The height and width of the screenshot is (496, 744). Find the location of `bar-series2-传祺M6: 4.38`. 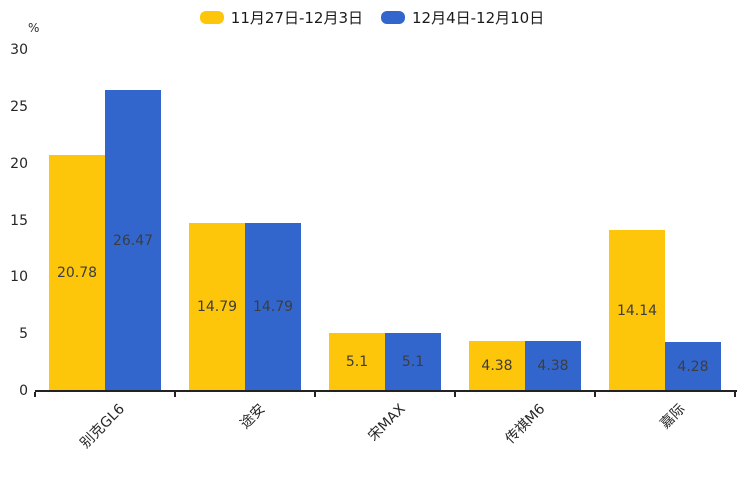

bar-series2-传祺M6: 4.38 is located at coordinates (553, 366).